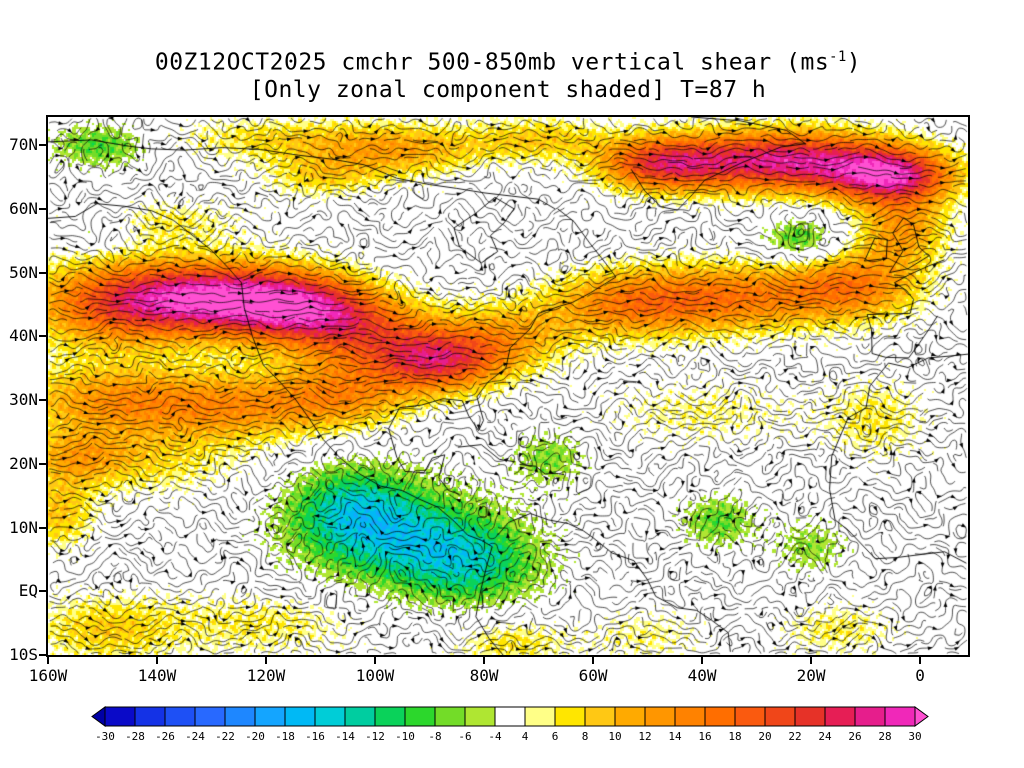  What do you see at coordinates (838, 57) in the screenshot?
I see `title-superscript: -1` at bounding box center [838, 57].